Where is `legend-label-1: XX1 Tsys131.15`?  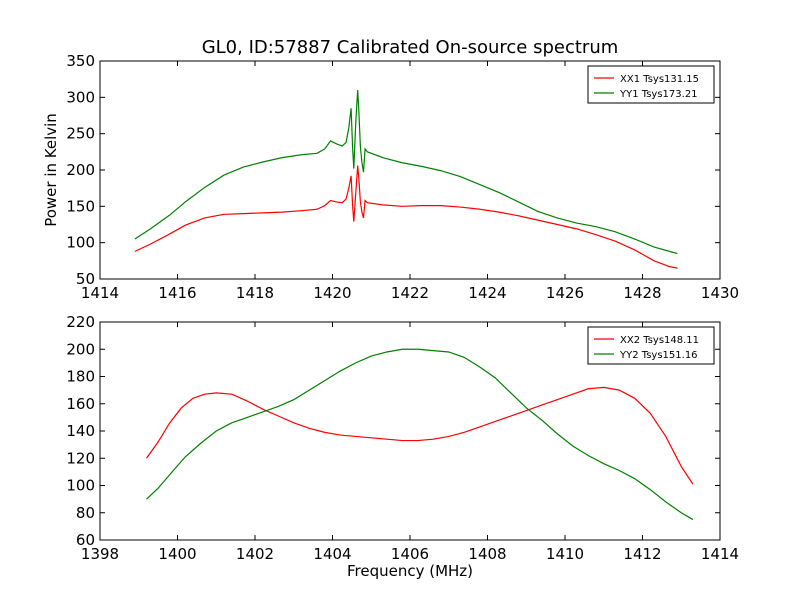 legend-label-1: XX1 Tsys131.15 is located at coordinates (659, 79).